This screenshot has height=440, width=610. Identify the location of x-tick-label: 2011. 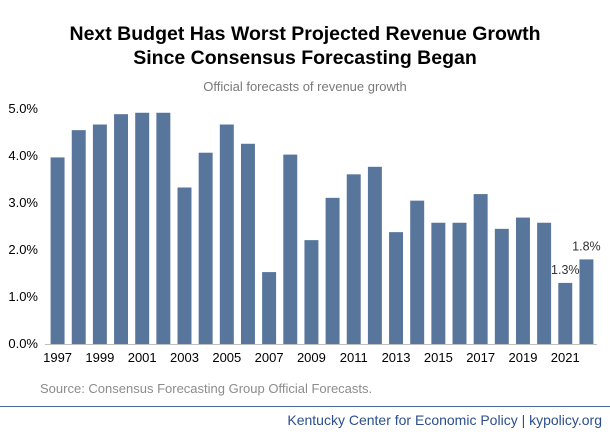
(354, 357).